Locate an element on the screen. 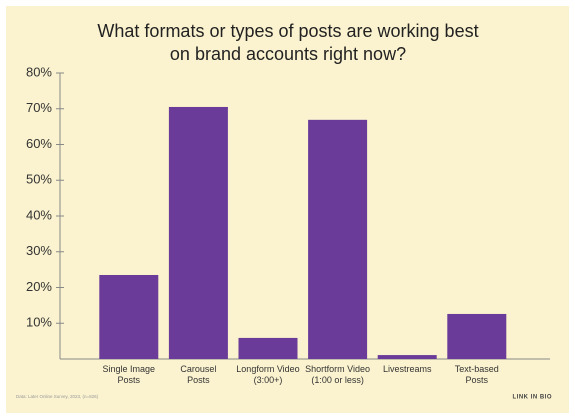  y-tick-label: 40% is located at coordinates (39, 214).